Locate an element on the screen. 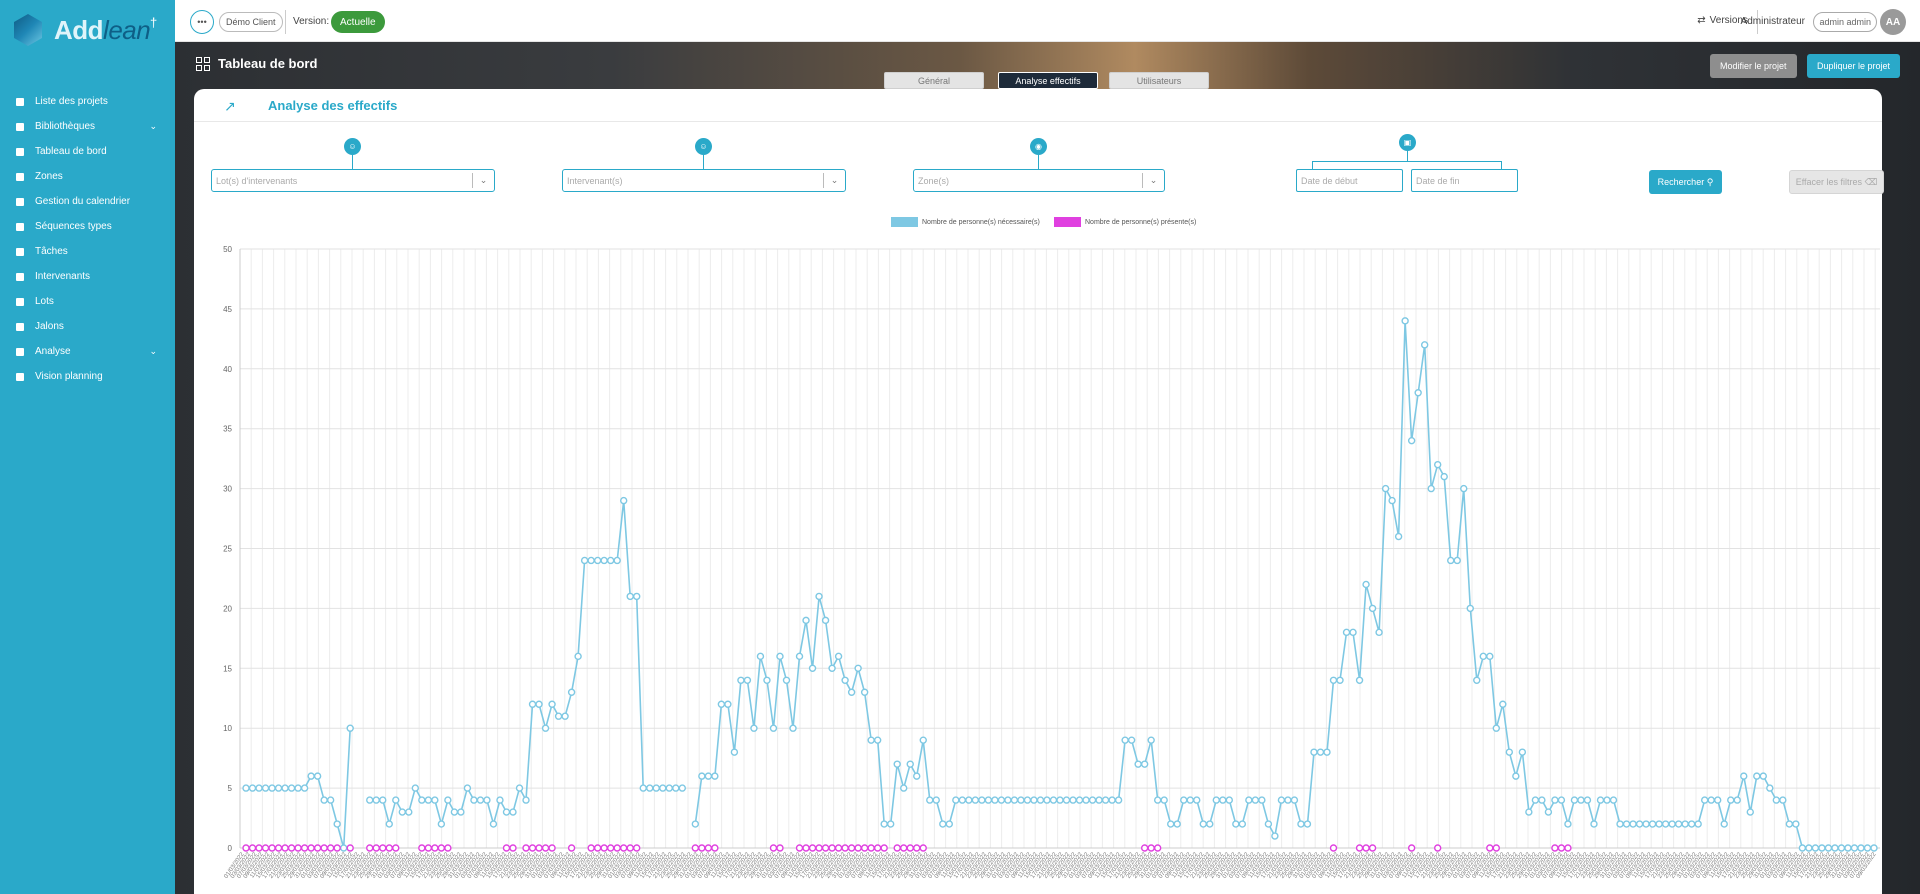 The width and height of the screenshot is (1920, 894). intervenants-select: Intervenant(s) ⌄ is located at coordinates (704, 180).